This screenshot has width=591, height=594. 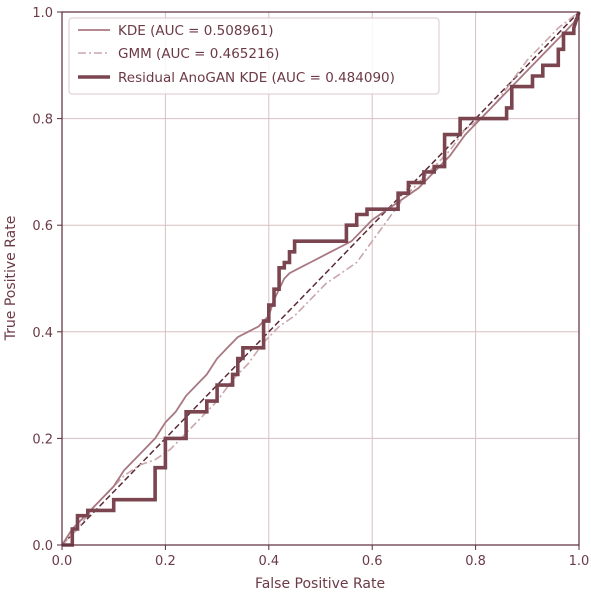 I want to click on y-axis-title: True Positive Rate, so click(x=11, y=279).